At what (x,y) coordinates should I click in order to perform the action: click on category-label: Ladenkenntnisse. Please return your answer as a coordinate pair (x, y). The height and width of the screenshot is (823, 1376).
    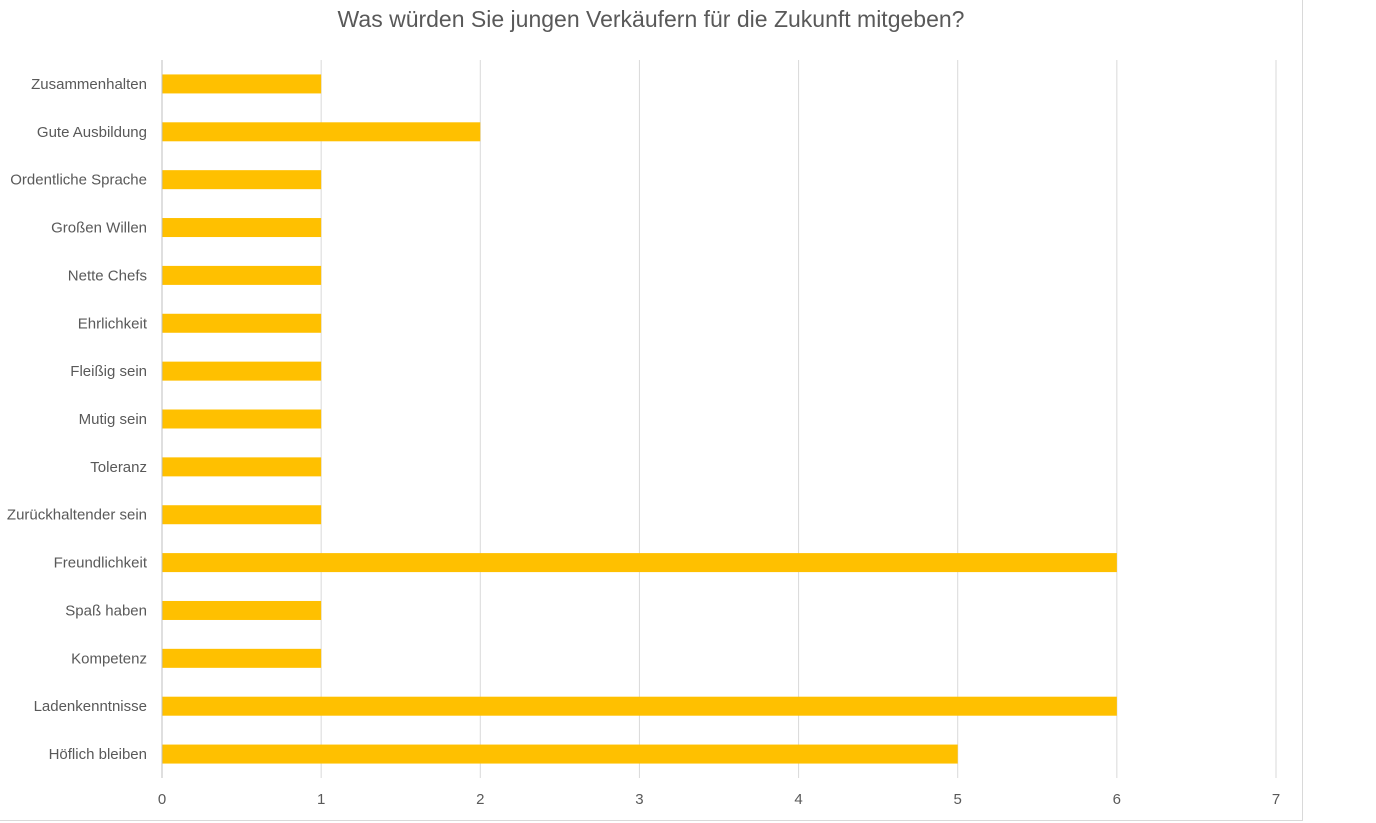
    Looking at the image, I should click on (90, 706).